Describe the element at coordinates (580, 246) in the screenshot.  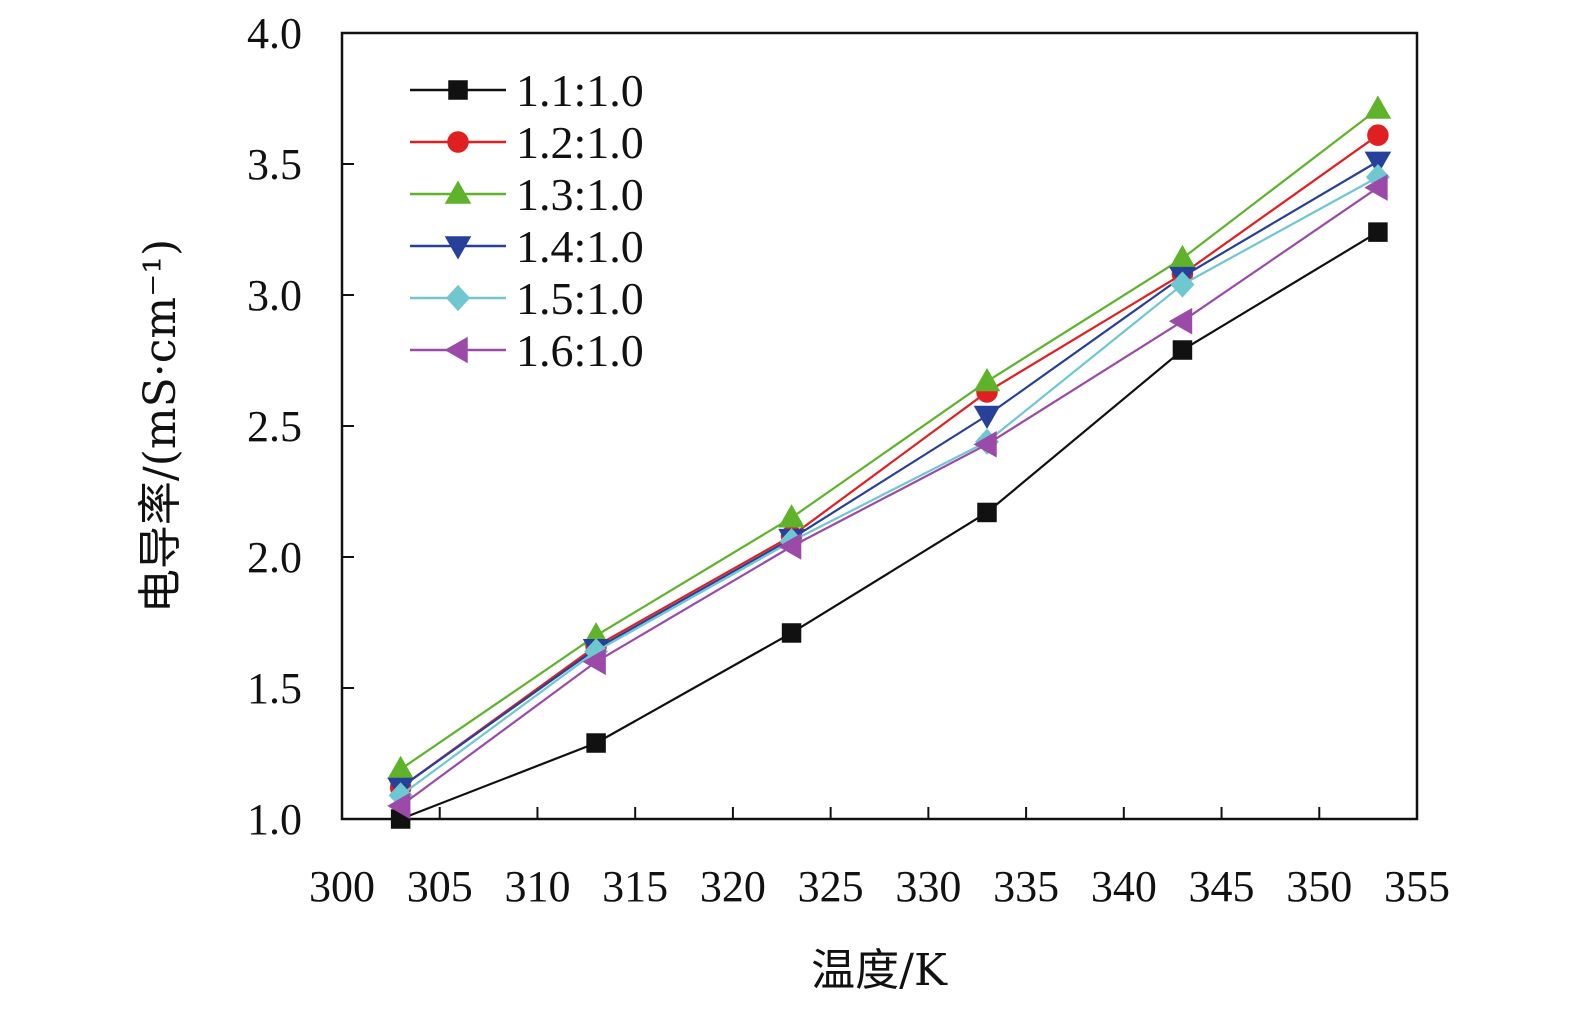
I see `legend-label: 1.4:1.0` at that location.